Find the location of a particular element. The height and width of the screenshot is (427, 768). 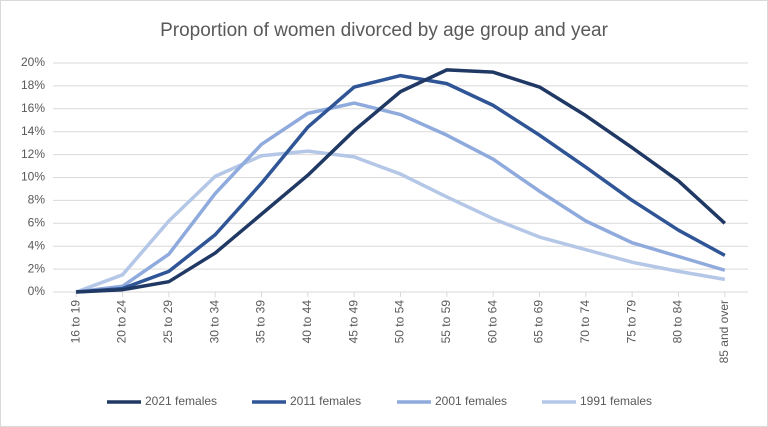

x-tick-label: 50 to 54 is located at coordinates (400, 322).